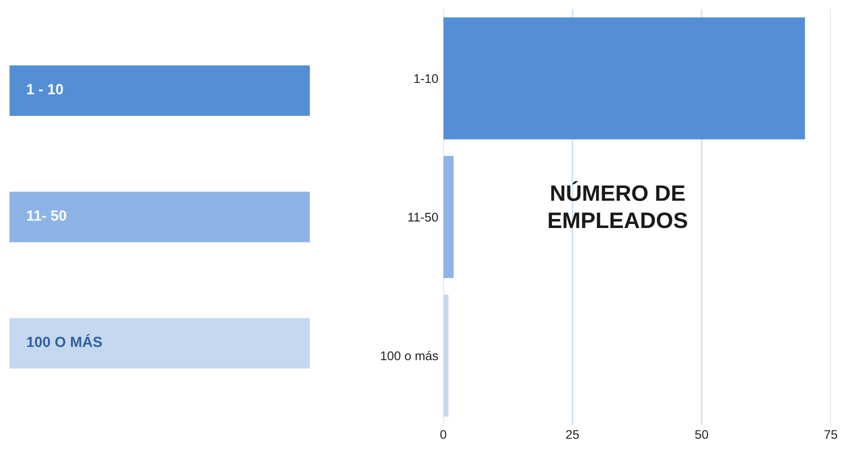 This screenshot has height=452, width=846. What do you see at coordinates (45, 89) in the screenshot?
I see `text: 1 - 10` at bounding box center [45, 89].